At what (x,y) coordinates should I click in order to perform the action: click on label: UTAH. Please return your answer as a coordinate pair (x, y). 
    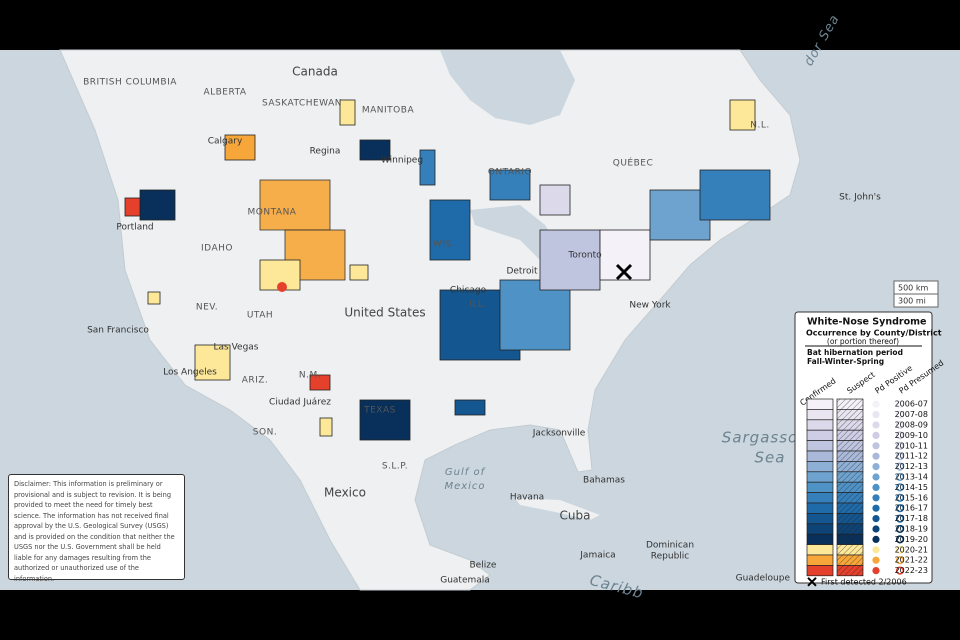
    Looking at the image, I should click on (260, 316).